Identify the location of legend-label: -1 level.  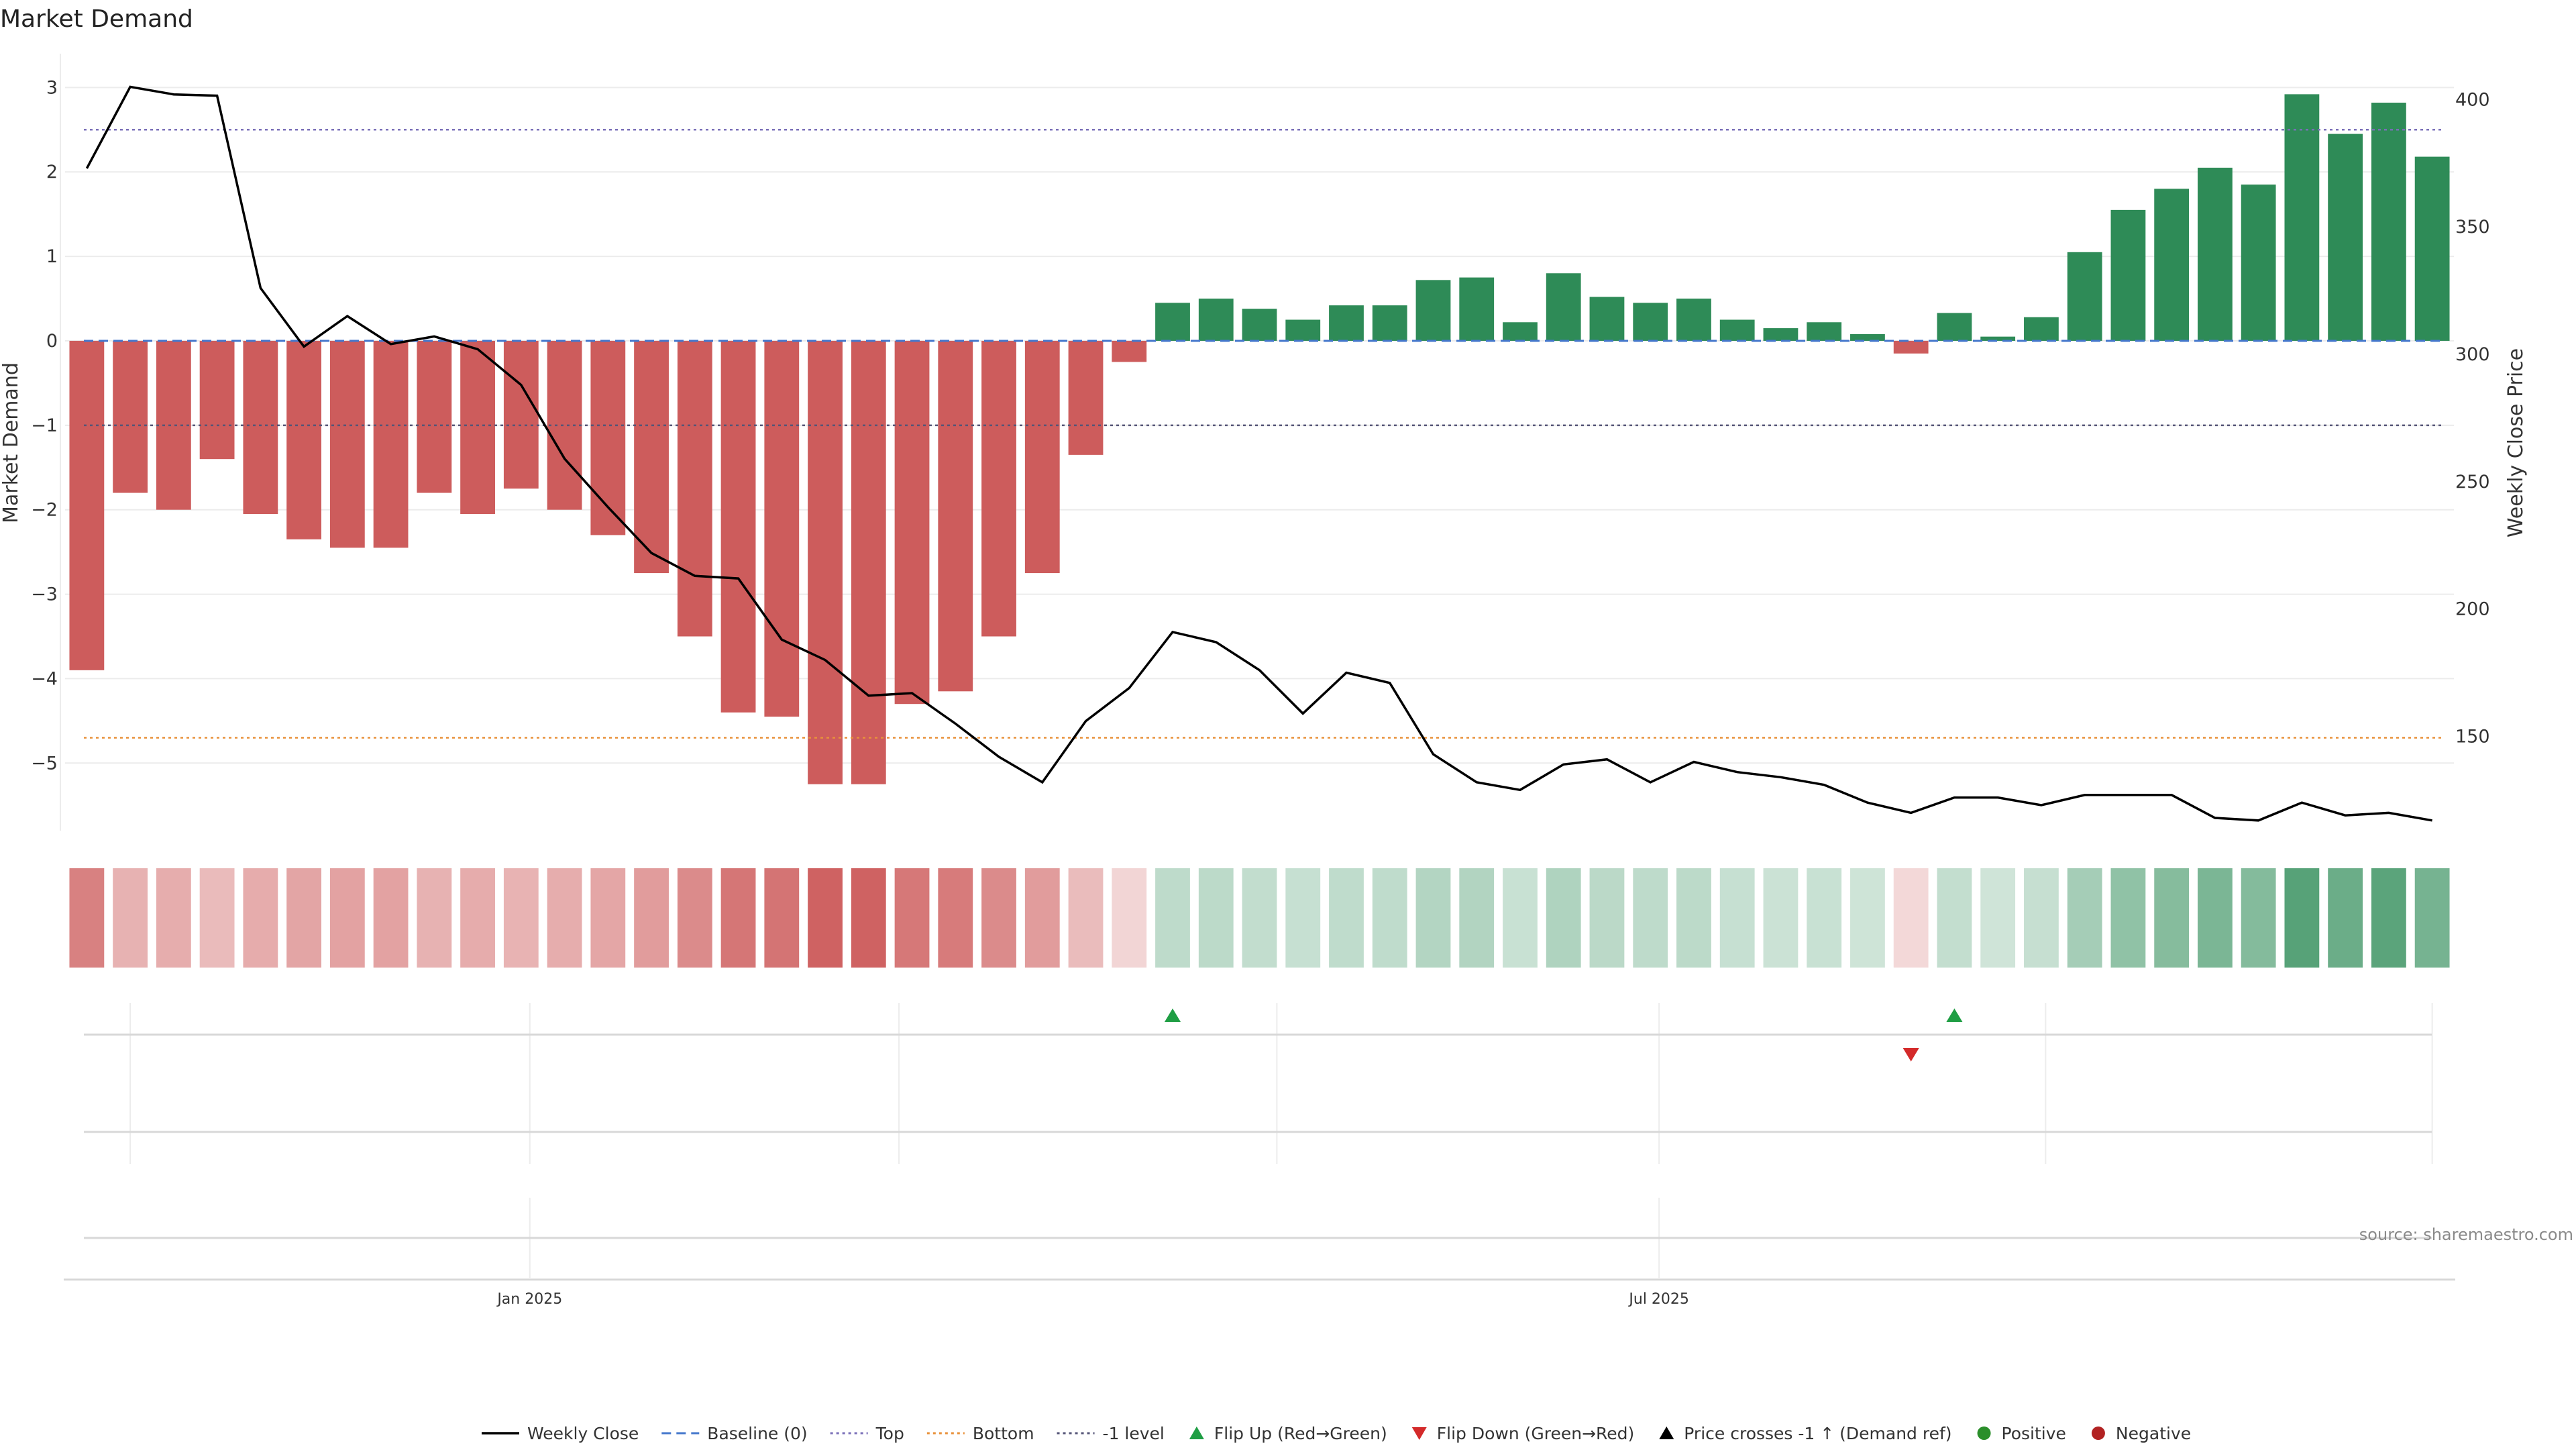
(1134, 1434).